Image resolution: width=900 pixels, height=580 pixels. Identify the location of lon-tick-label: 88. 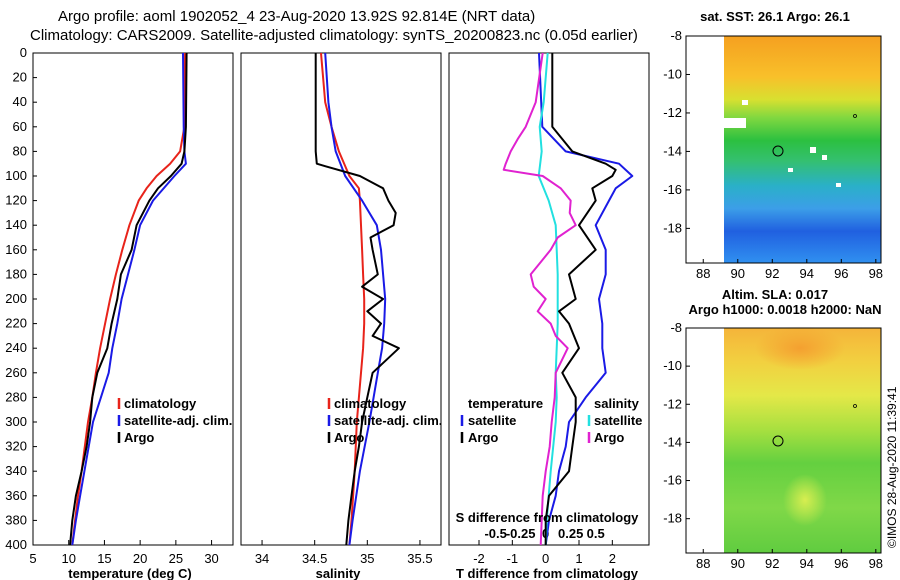
(703, 273).